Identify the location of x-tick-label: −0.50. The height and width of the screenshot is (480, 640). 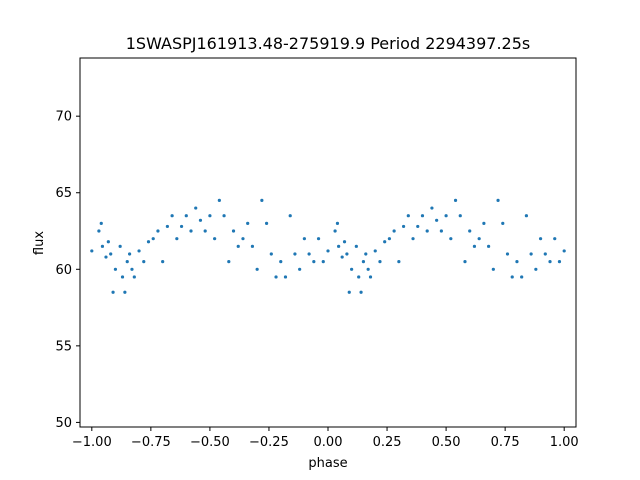
(210, 442).